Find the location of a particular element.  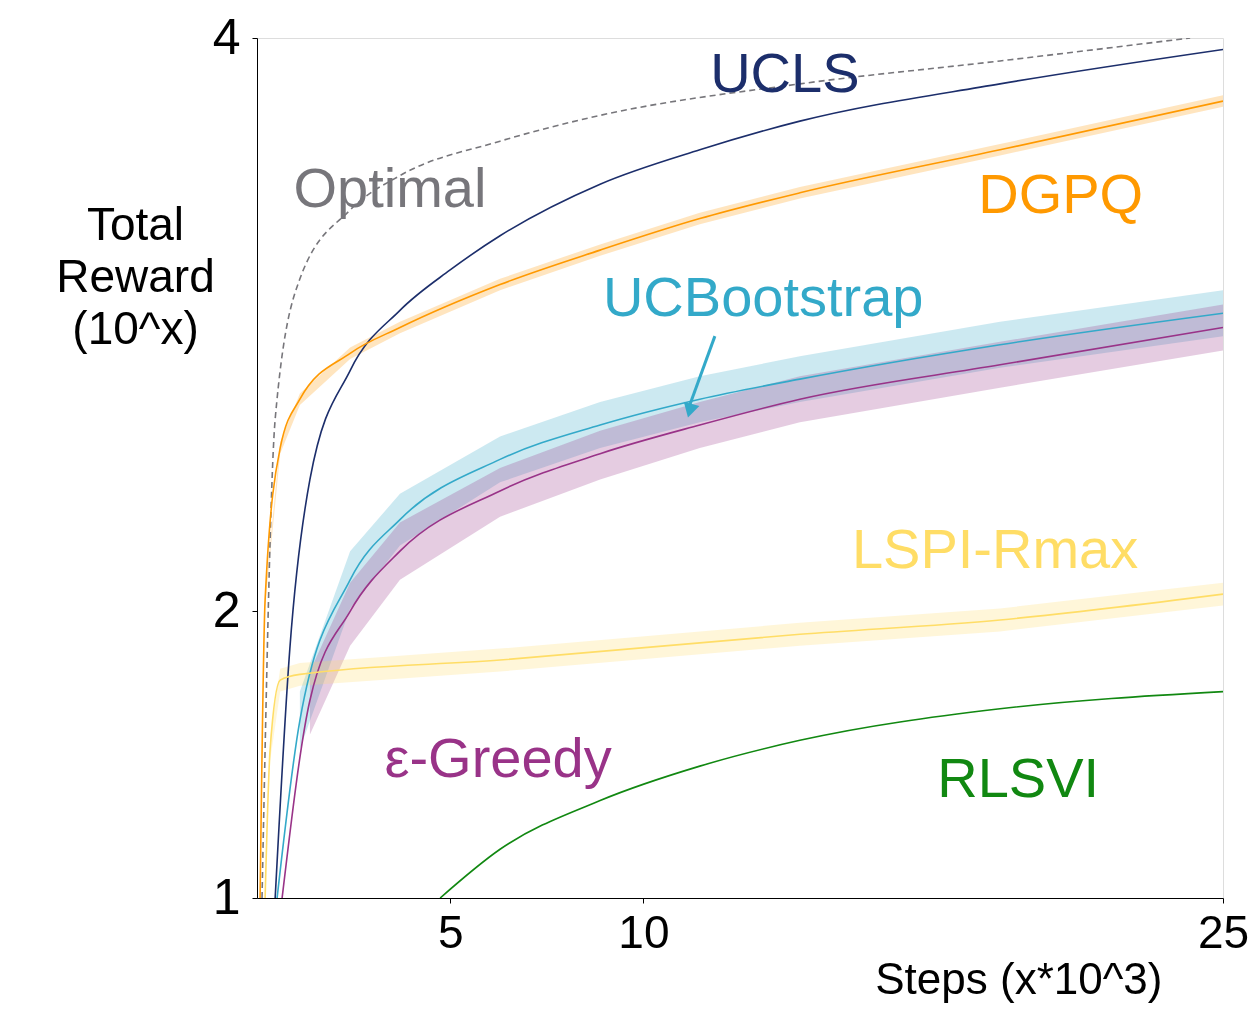

series-label: ε-Greedy is located at coordinates (498, 758).